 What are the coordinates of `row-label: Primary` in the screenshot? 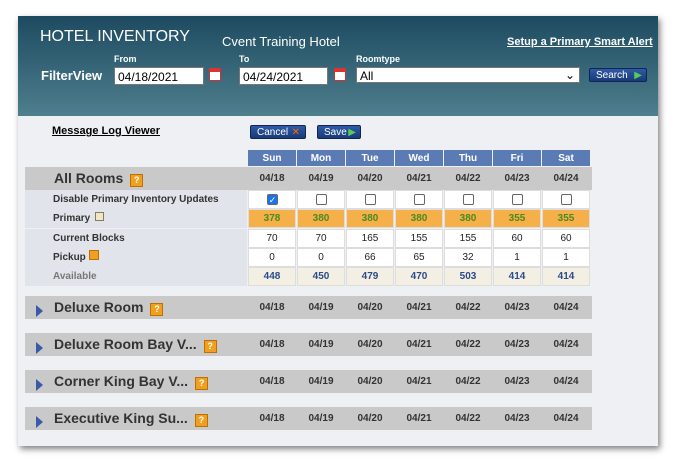 It's located at (72, 218).